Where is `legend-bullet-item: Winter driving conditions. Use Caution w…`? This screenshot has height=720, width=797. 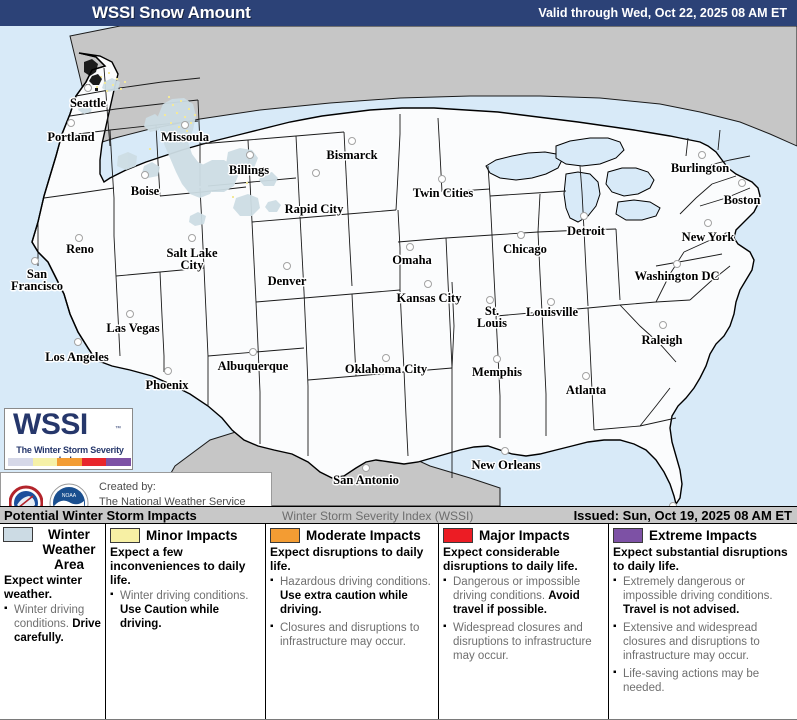 legend-bullet-item: Winter driving conditions. Use Caution w… is located at coordinates (185, 609).